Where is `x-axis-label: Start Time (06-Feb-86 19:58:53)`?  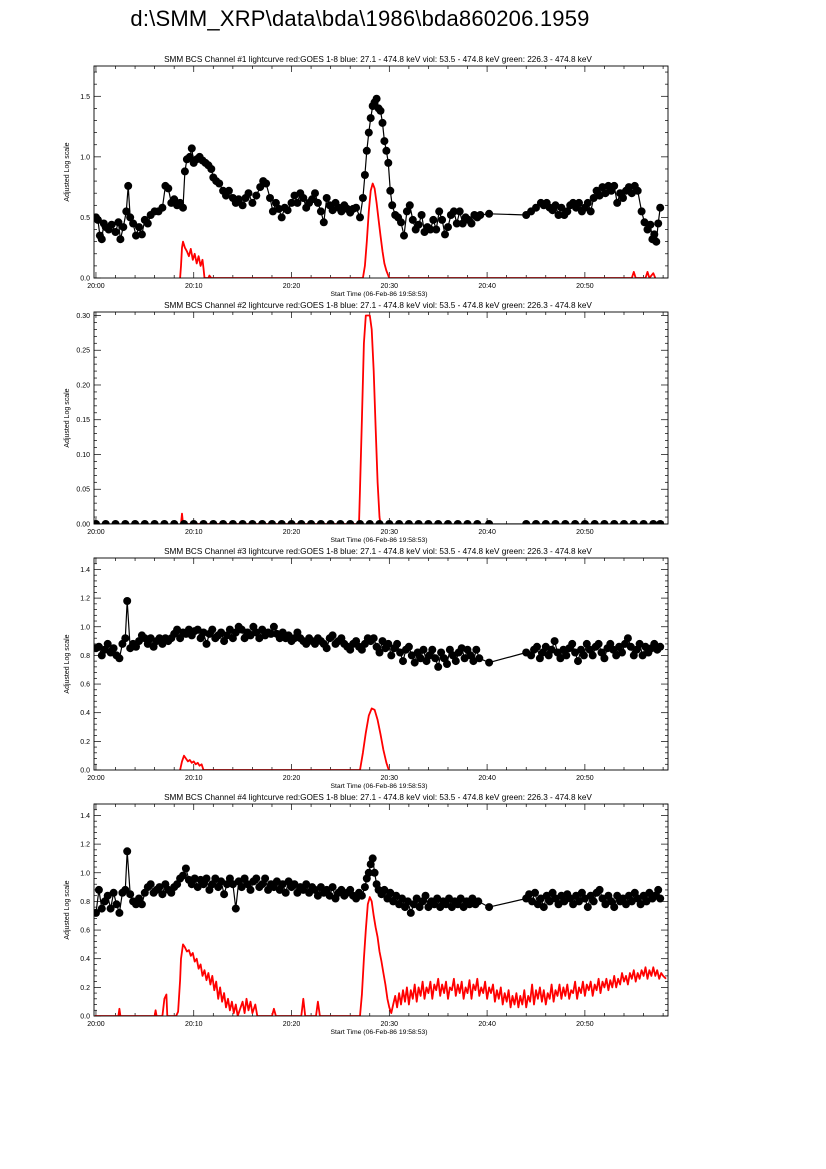 x-axis-label: Start Time (06-Feb-86 19:58:53) is located at coordinates (378, 294).